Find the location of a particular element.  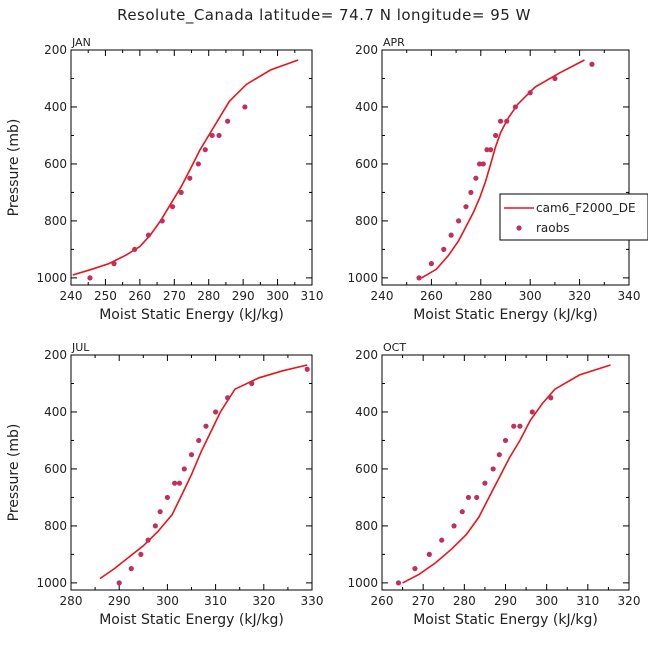

panel-label-apr: APR is located at coordinates (394, 42).